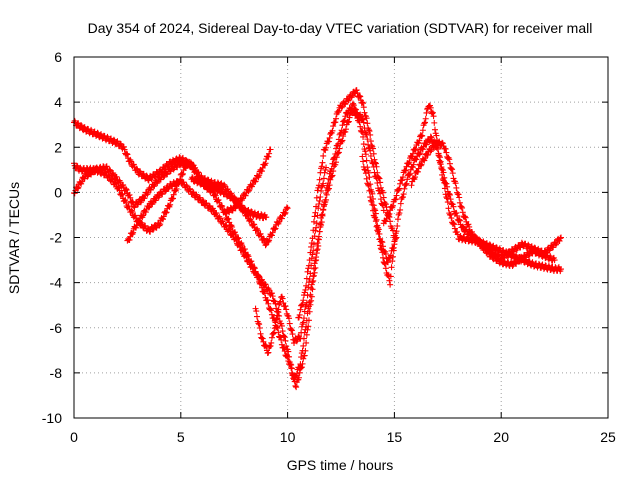 The image size is (640, 480). What do you see at coordinates (58, 57) in the screenshot?
I see `y-tick-label: 6` at bounding box center [58, 57].